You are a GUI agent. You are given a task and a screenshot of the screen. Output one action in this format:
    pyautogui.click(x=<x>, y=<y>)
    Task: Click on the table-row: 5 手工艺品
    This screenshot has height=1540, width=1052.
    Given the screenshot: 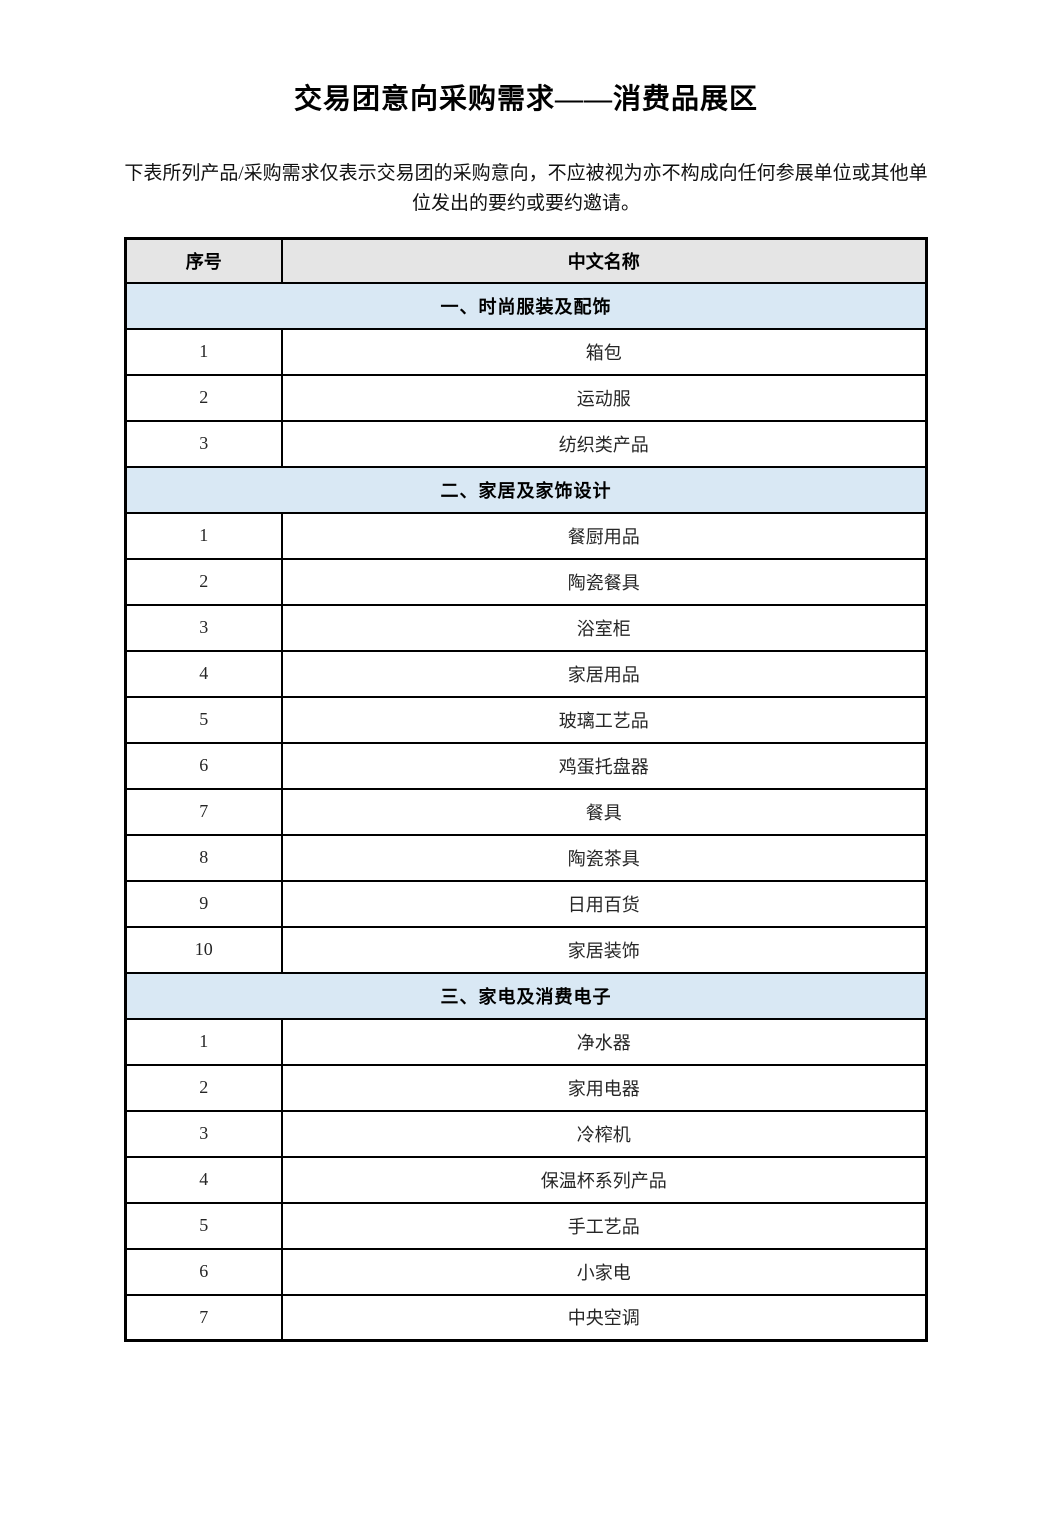 What is the action you would take?
    pyautogui.click(x=526, y=1225)
    